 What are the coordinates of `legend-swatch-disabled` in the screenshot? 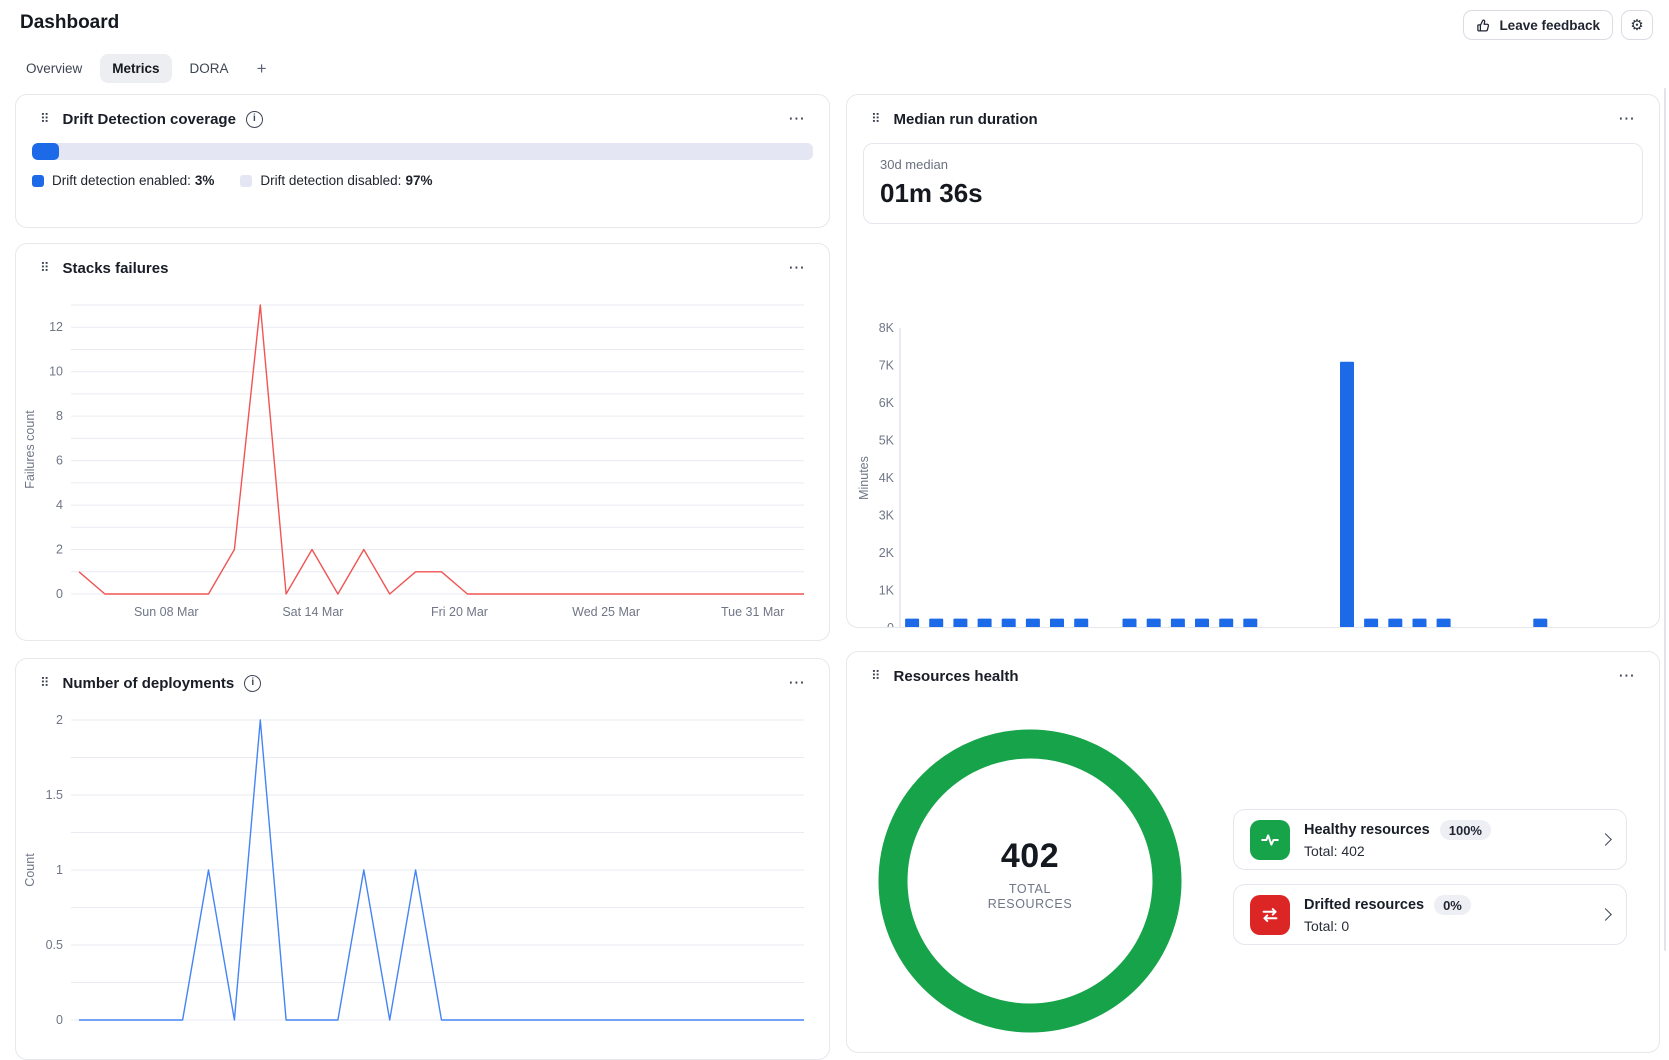 It's located at (246, 180).